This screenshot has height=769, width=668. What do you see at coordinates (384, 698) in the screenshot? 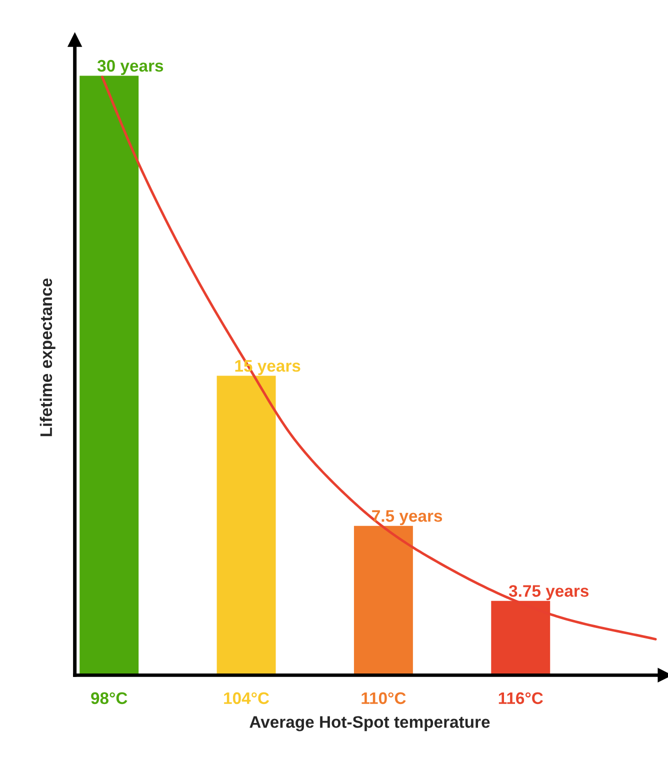
I see `x-tick-label: 110°C` at bounding box center [384, 698].